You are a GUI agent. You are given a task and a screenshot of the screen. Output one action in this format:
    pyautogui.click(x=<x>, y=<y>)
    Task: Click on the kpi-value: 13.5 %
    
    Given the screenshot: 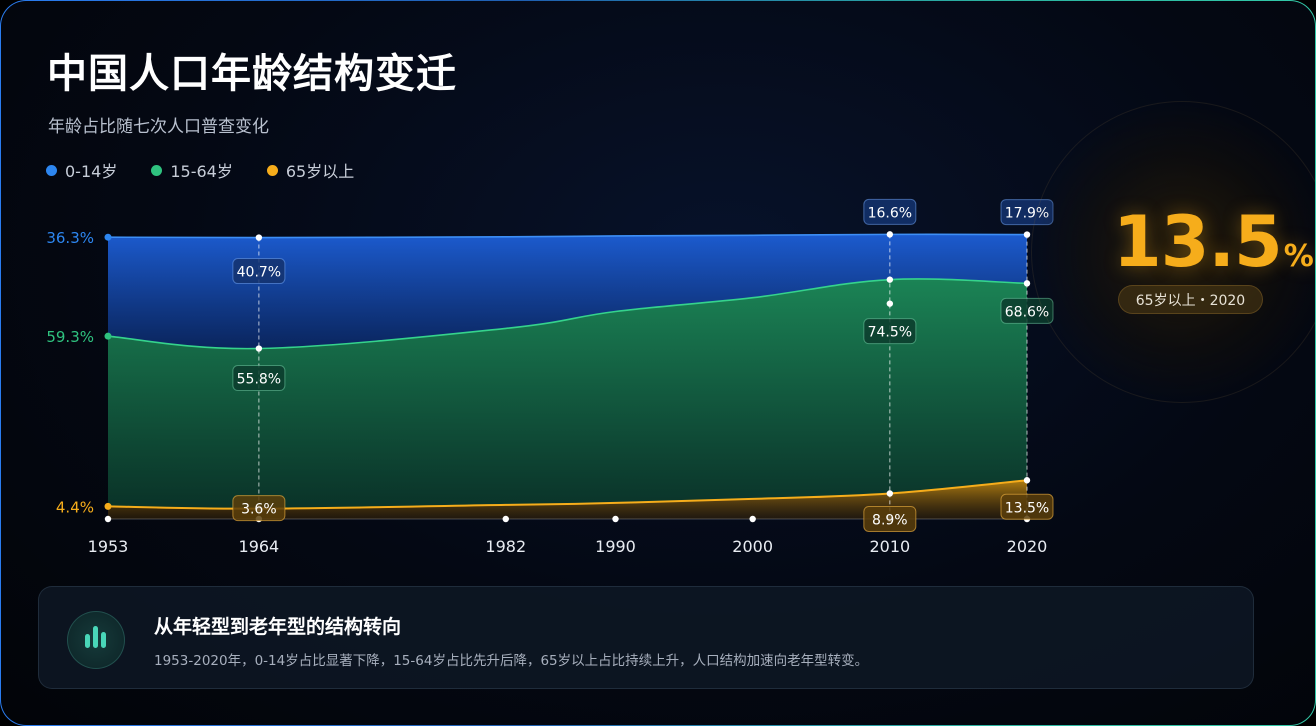 What is the action you would take?
    pyautogui.click(x=1213, y=242)
    